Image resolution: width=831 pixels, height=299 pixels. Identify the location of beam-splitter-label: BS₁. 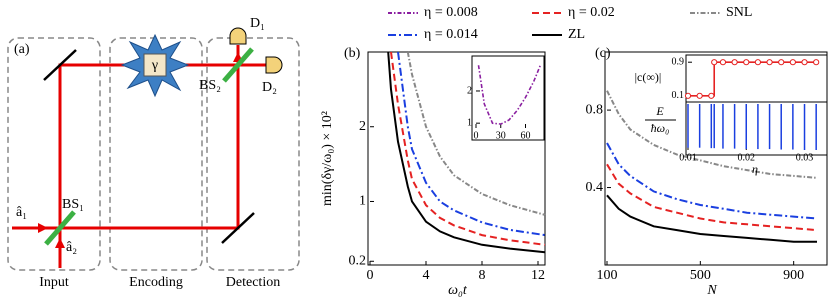
(73, 204).